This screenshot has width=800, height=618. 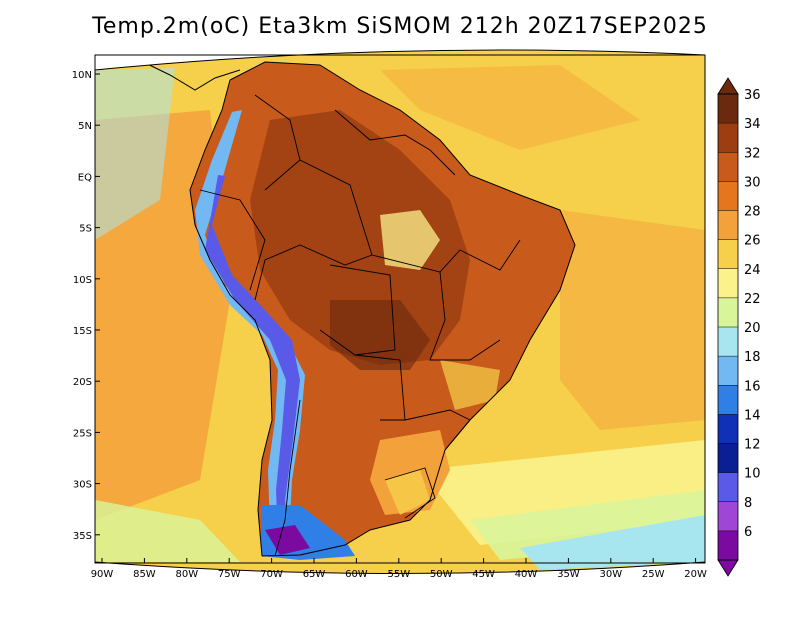 What do you see at coordinates (632, 320) in the screenshot?
I see `atlantic-warm-band` at bounding box center [632, 320].